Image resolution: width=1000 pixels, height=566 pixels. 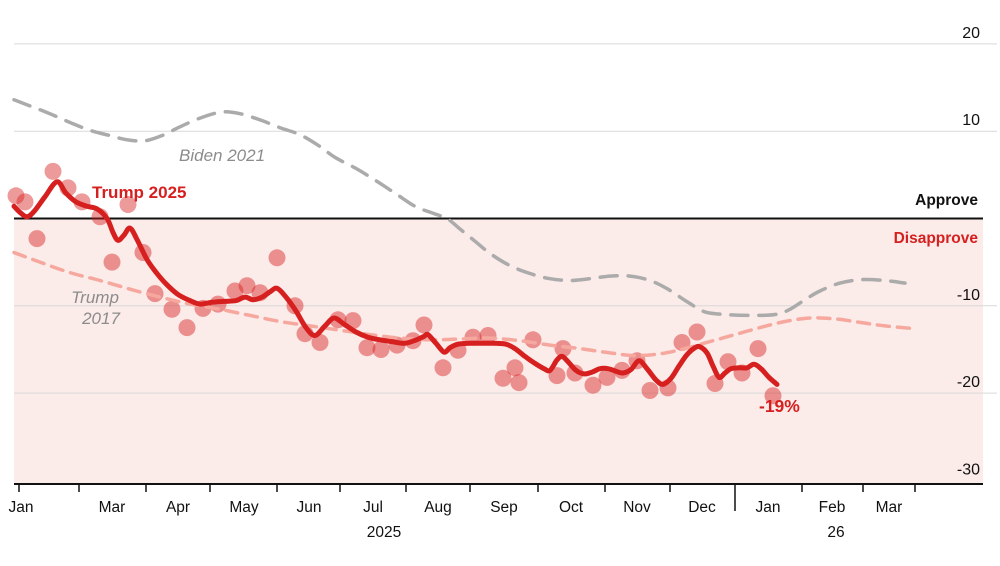 What do you see at coordinates (946, 200) in the screenshot?
I see `approve-axis-label: Approve` at bounding box center [946, 200].